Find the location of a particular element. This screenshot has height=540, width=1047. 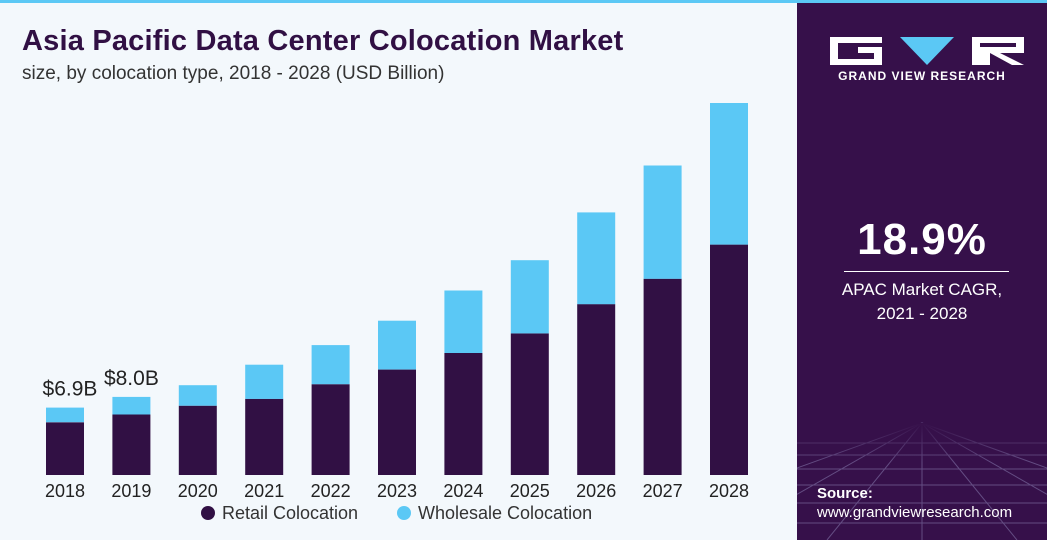

cagr-value: 18.9% is located at coordinates (922, 239).